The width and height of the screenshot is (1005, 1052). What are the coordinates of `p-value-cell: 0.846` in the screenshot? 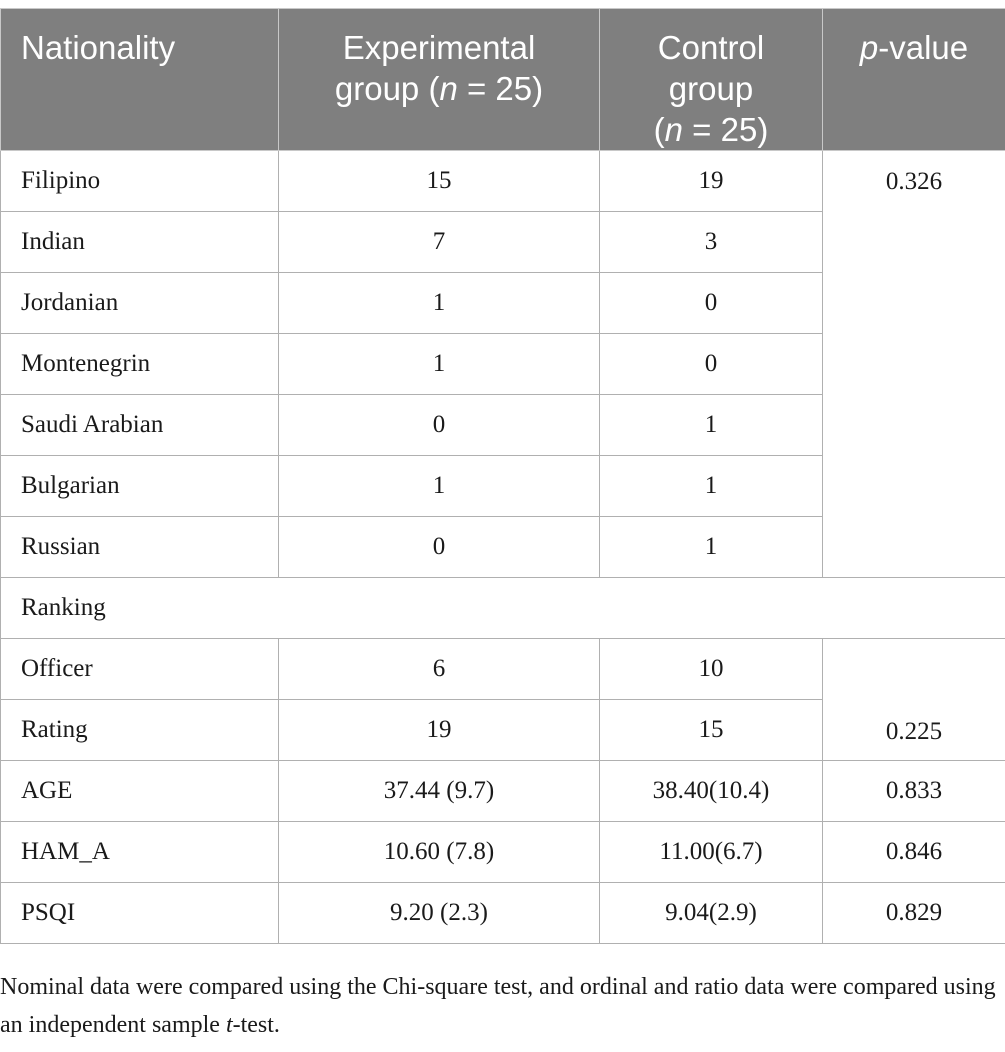 It's located at (913, 852).